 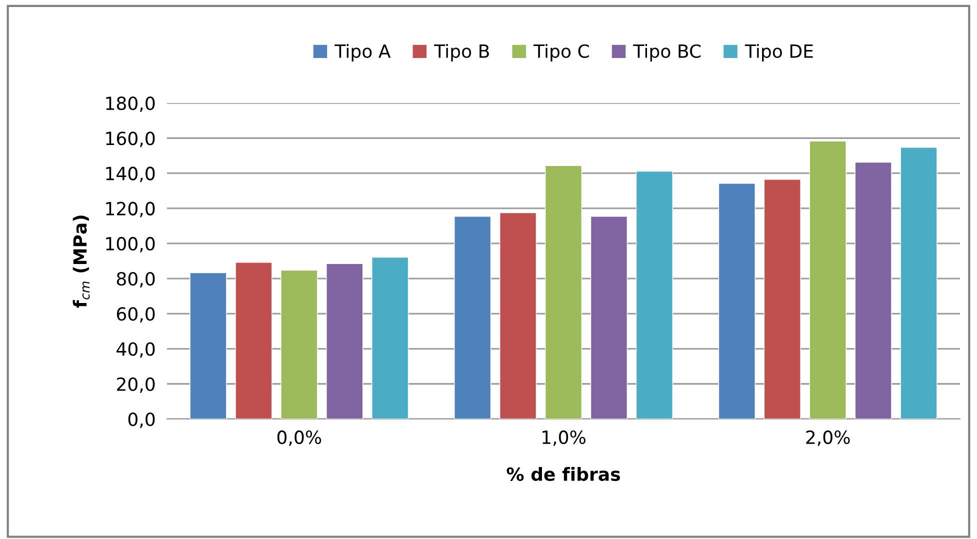 What do you see at coordinates (130, 210) in the screenshot?
I see `y-tick-label: 120,0` at bounding box center [130, 210].